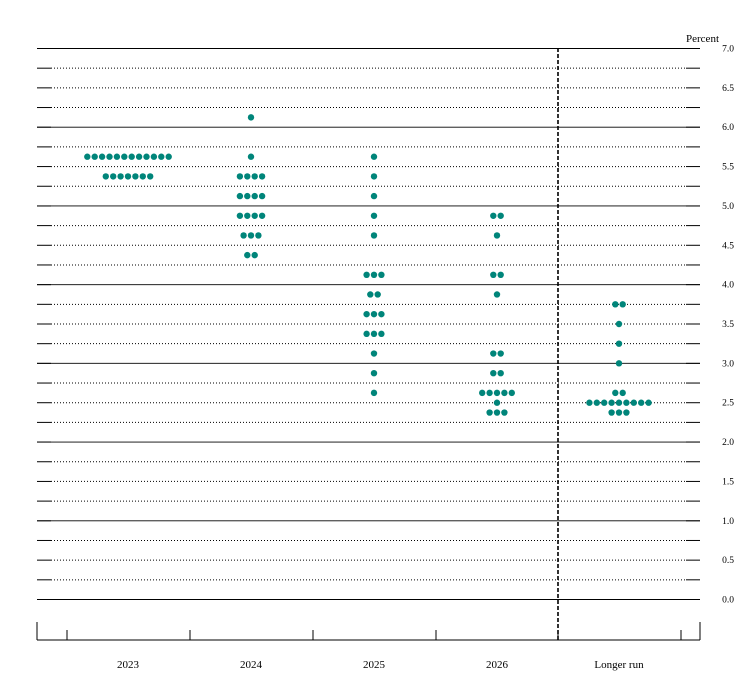  Describe the element at coordinates (728, 207) in the screenshot. I see `y-tick-label: 5.0` at that location.